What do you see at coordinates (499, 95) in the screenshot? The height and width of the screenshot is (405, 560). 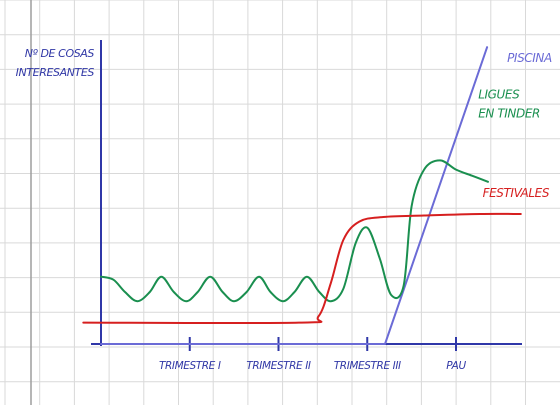 I see `series-label-ligues-en-tinder-line-1: LIGUES` at bounding box center [499, 95].